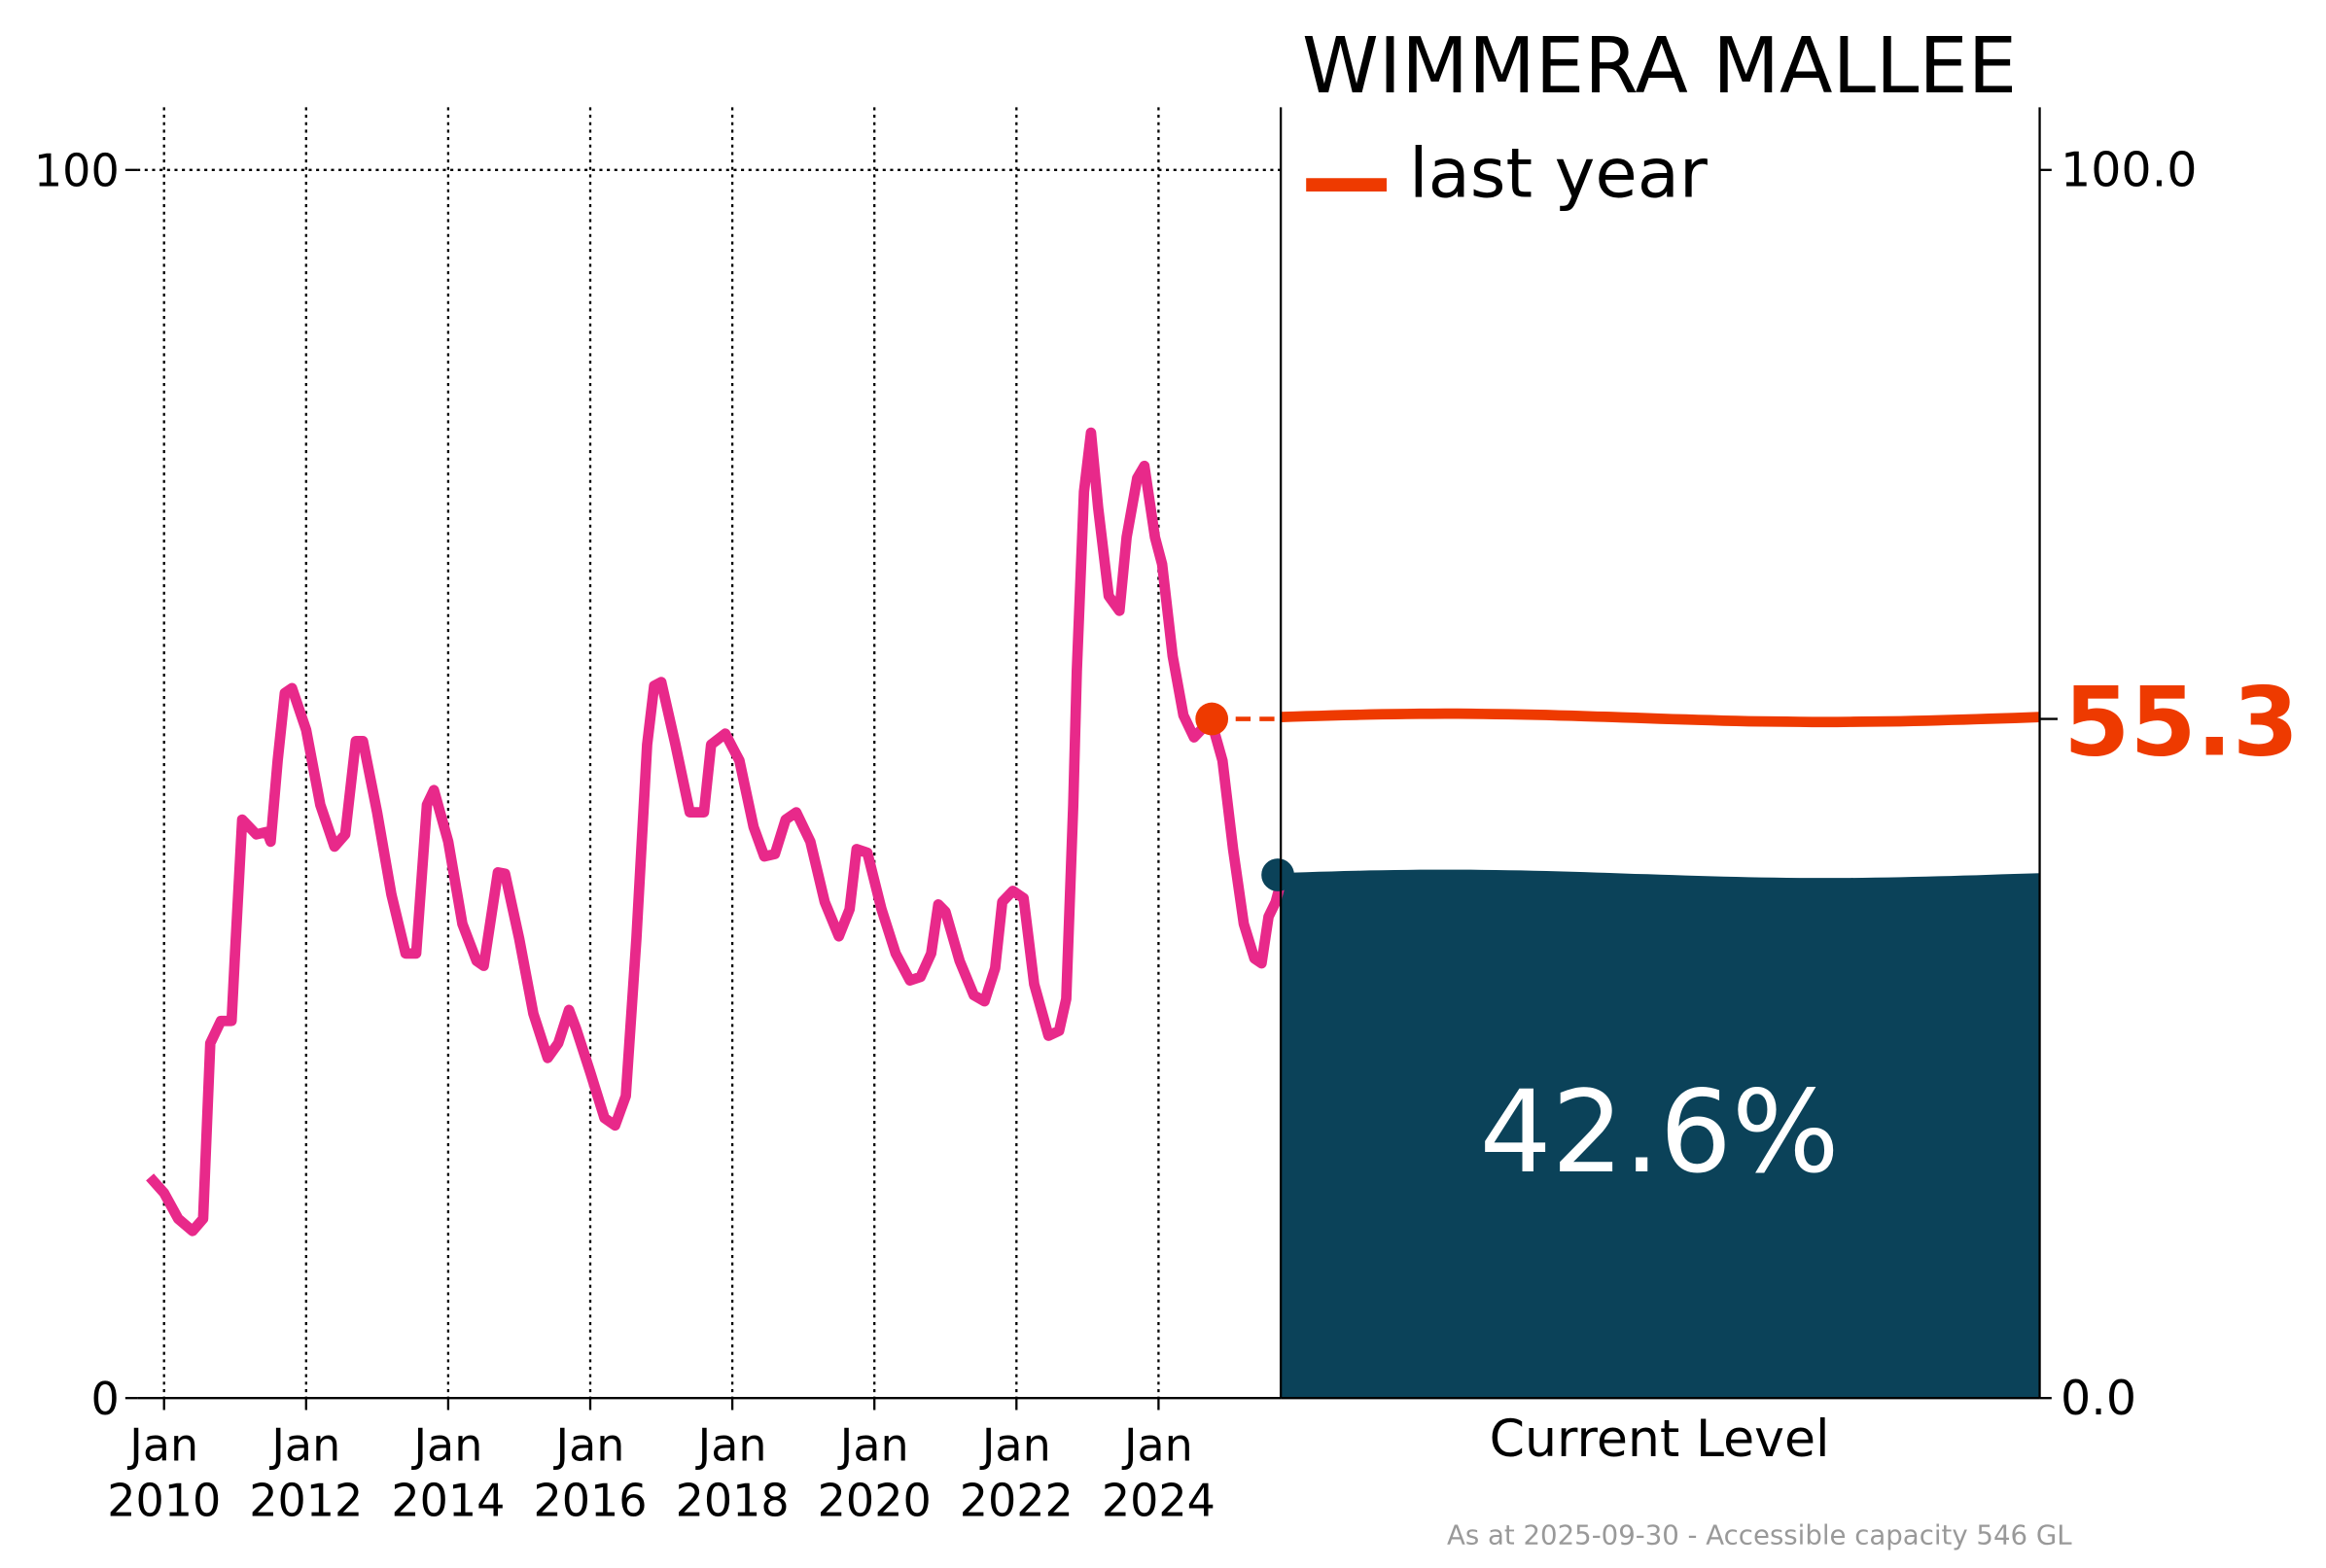  Describe the element at coordinates (1659, 65) in the screenshot. I see `chart-title: WIMMERA MALLEE` at that location.